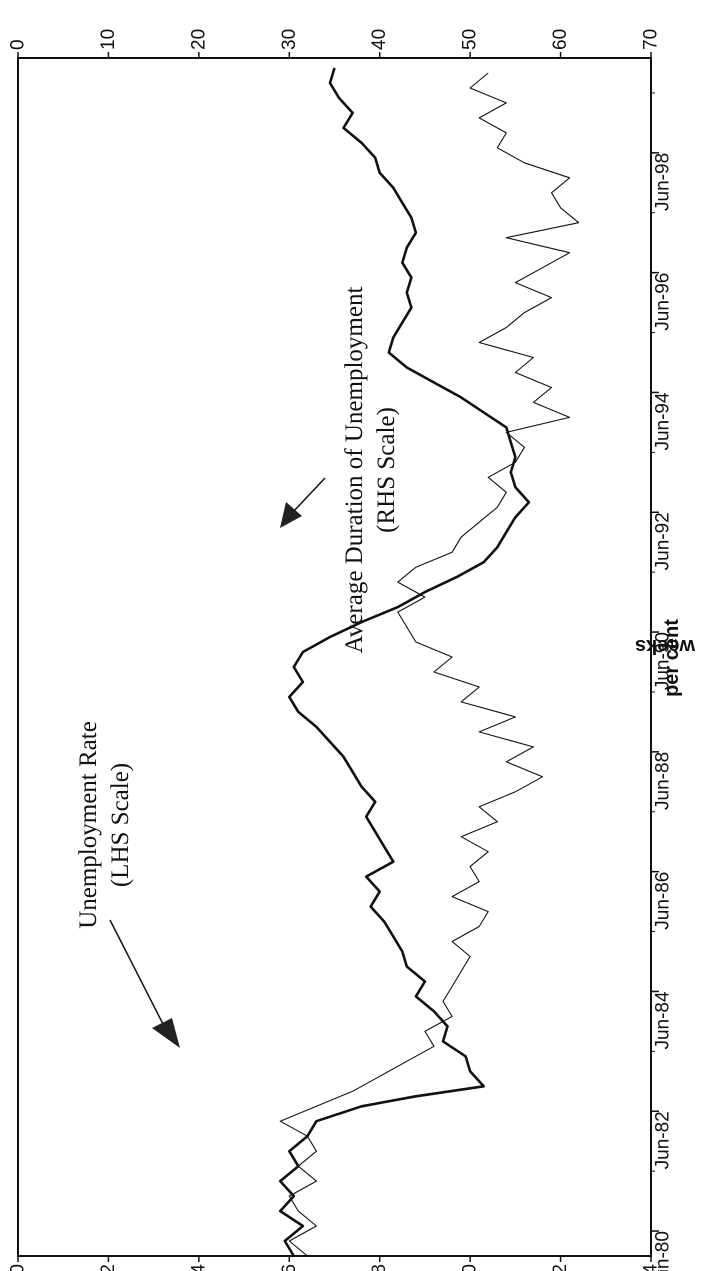 The height and width of the screenshot is (1271, 718). Describe the element at coordinates (291, 515) in the screenshot. I see `annotation-average-duration-arrowhead` at that location.